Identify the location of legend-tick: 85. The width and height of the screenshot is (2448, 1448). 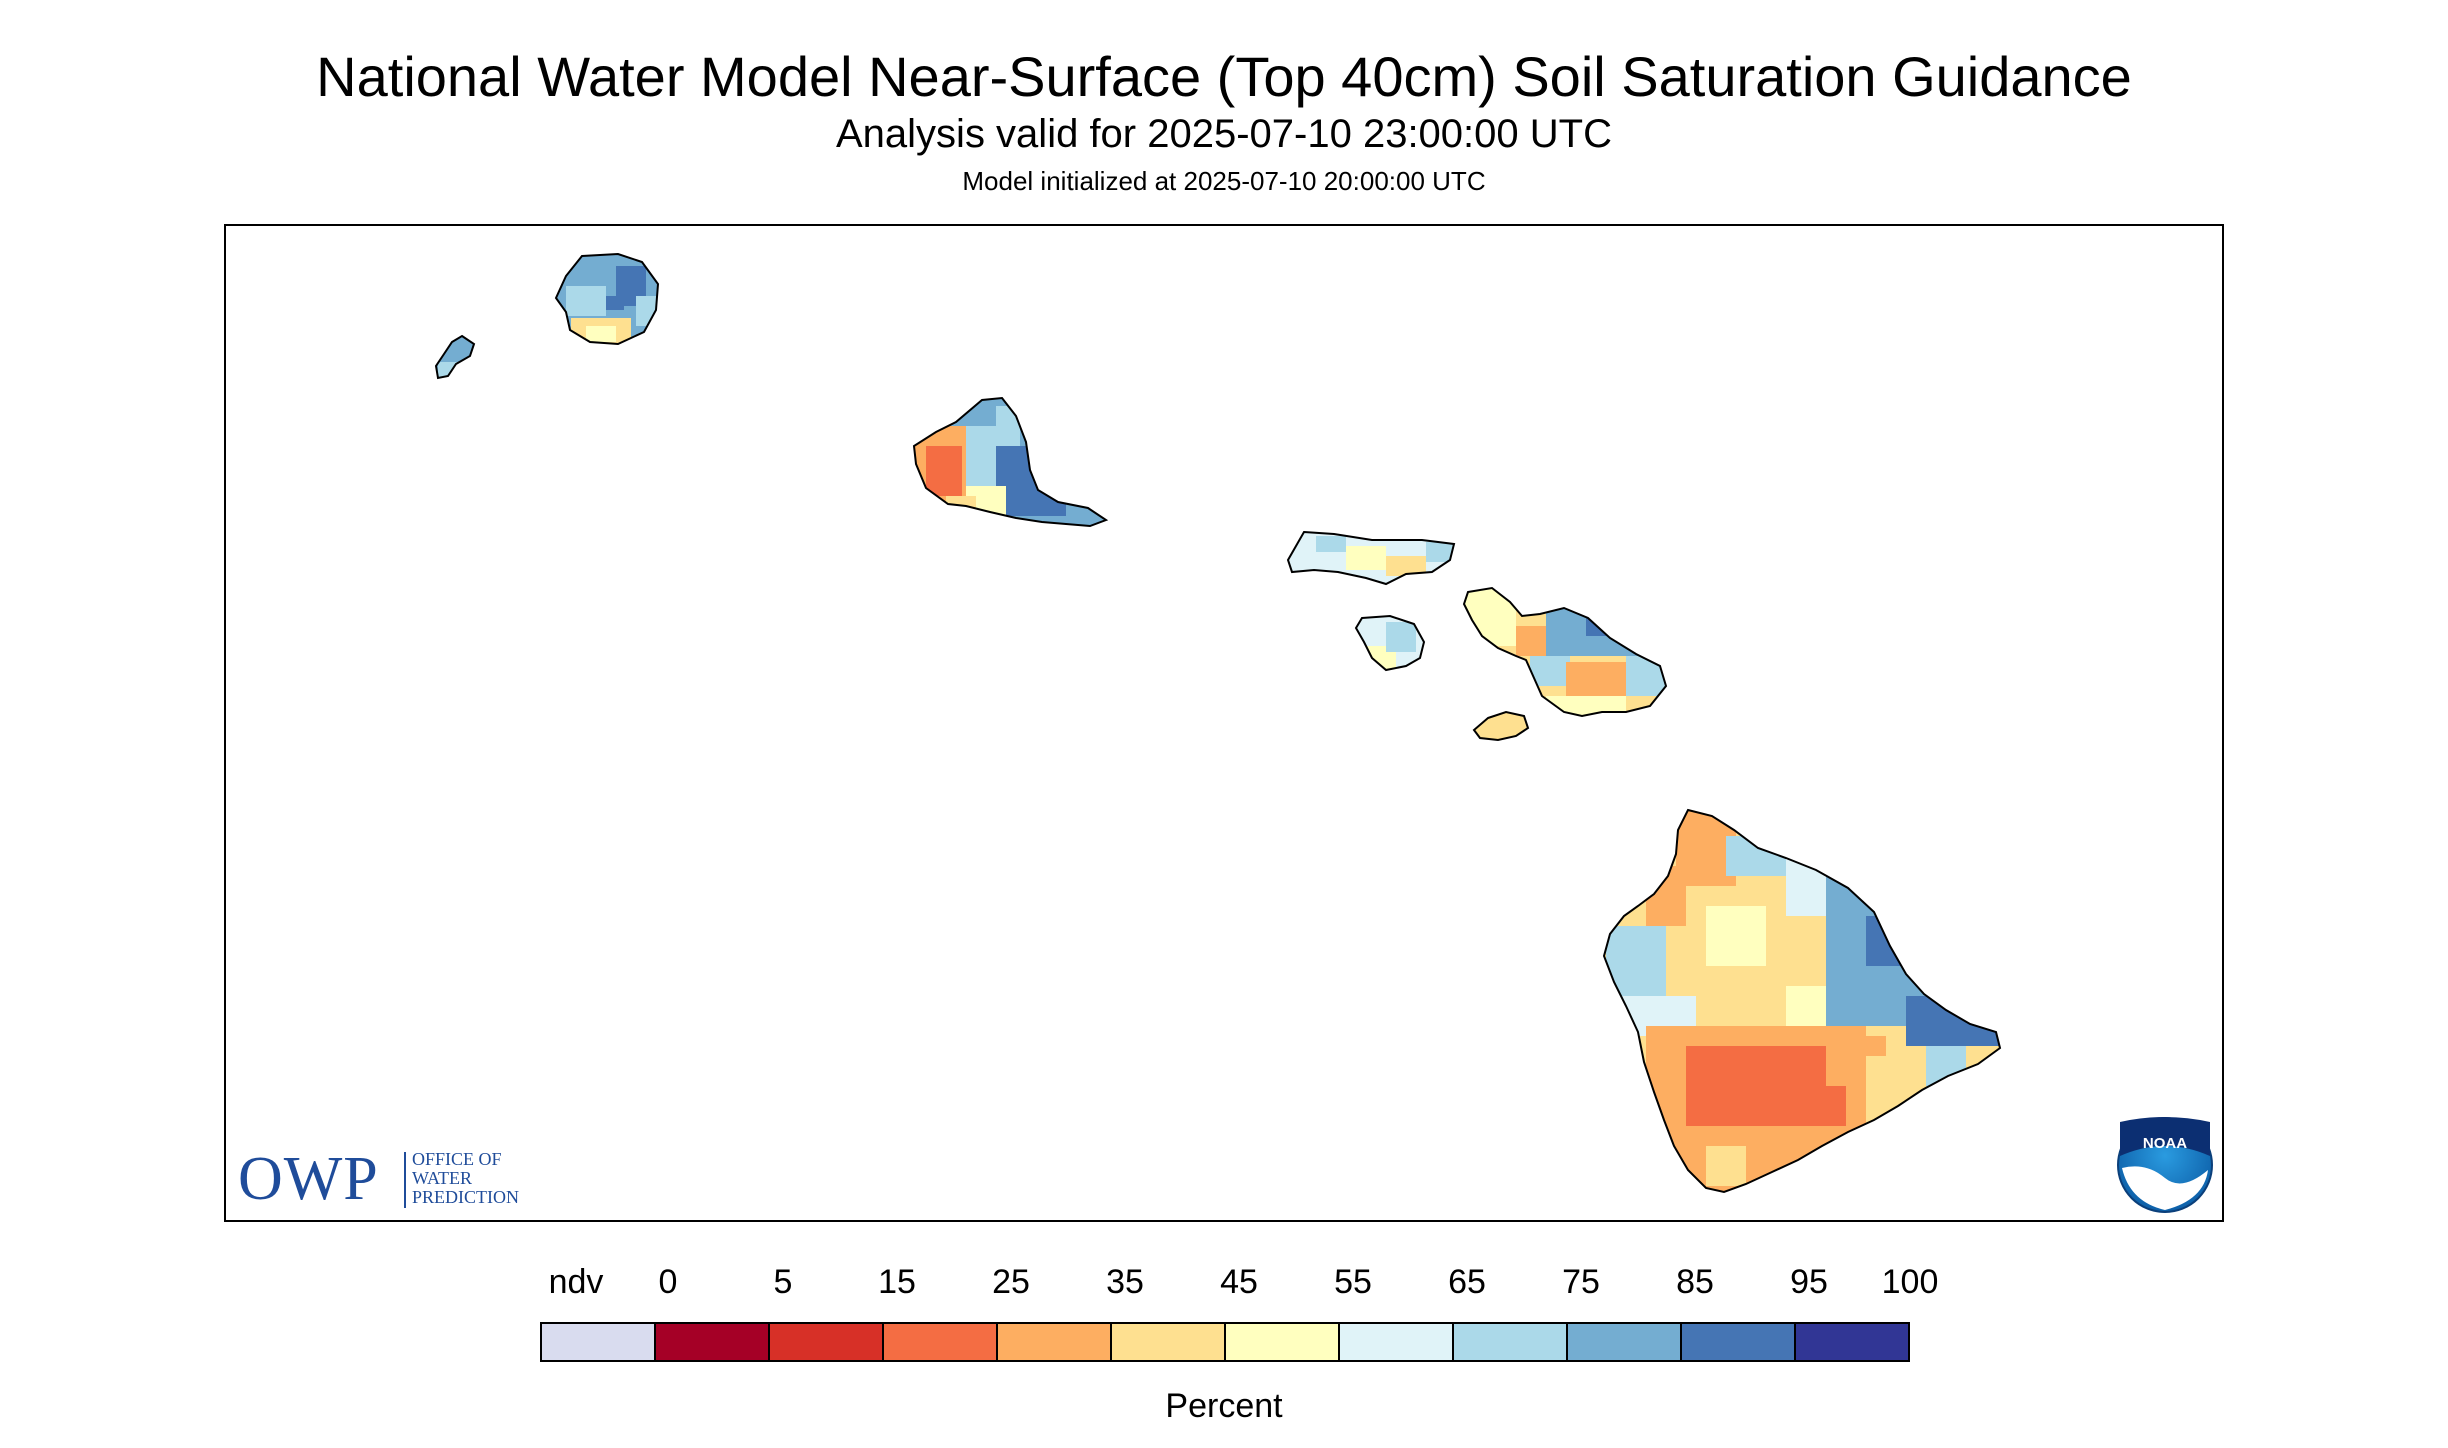
(1695, 1282).